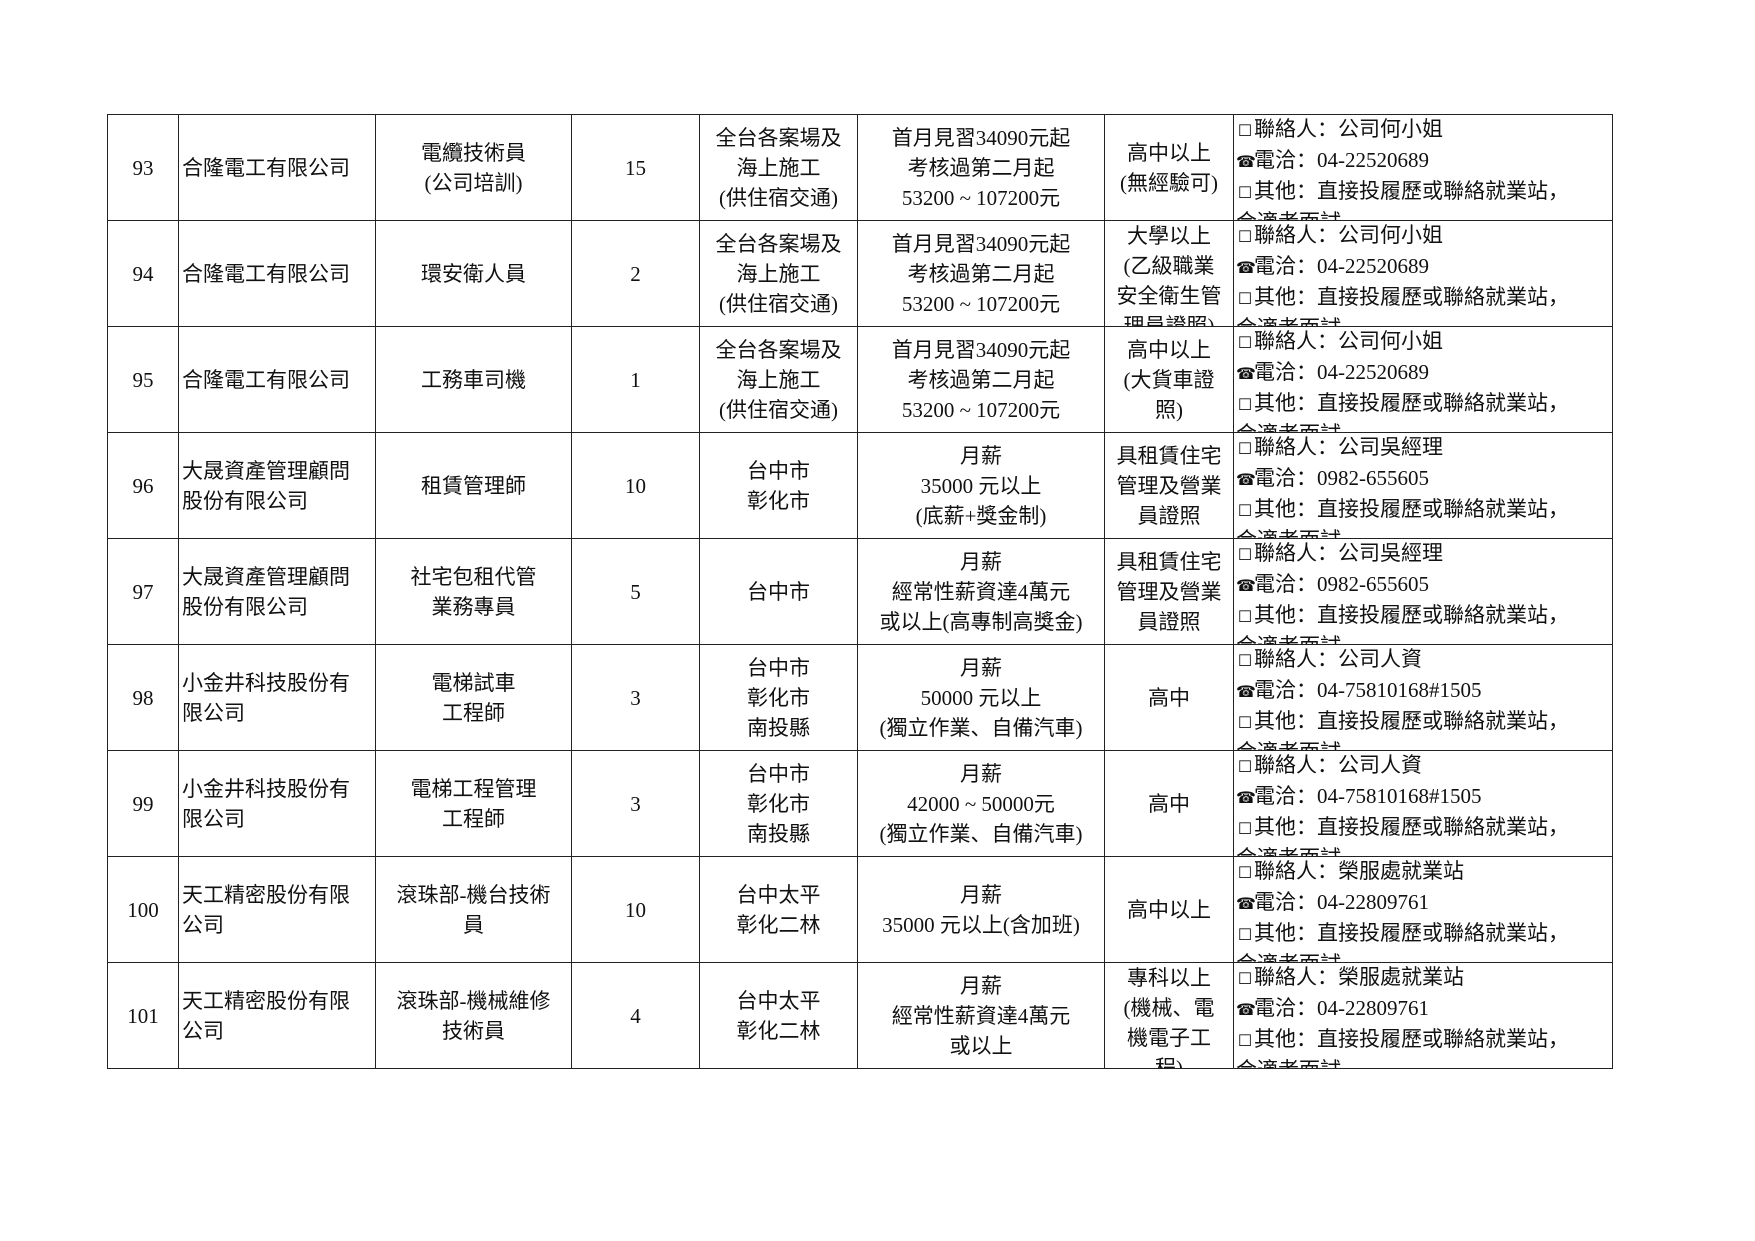 The image size is (1755, 1241). I want to click on company-name-line: 公司, so click(203, 924).